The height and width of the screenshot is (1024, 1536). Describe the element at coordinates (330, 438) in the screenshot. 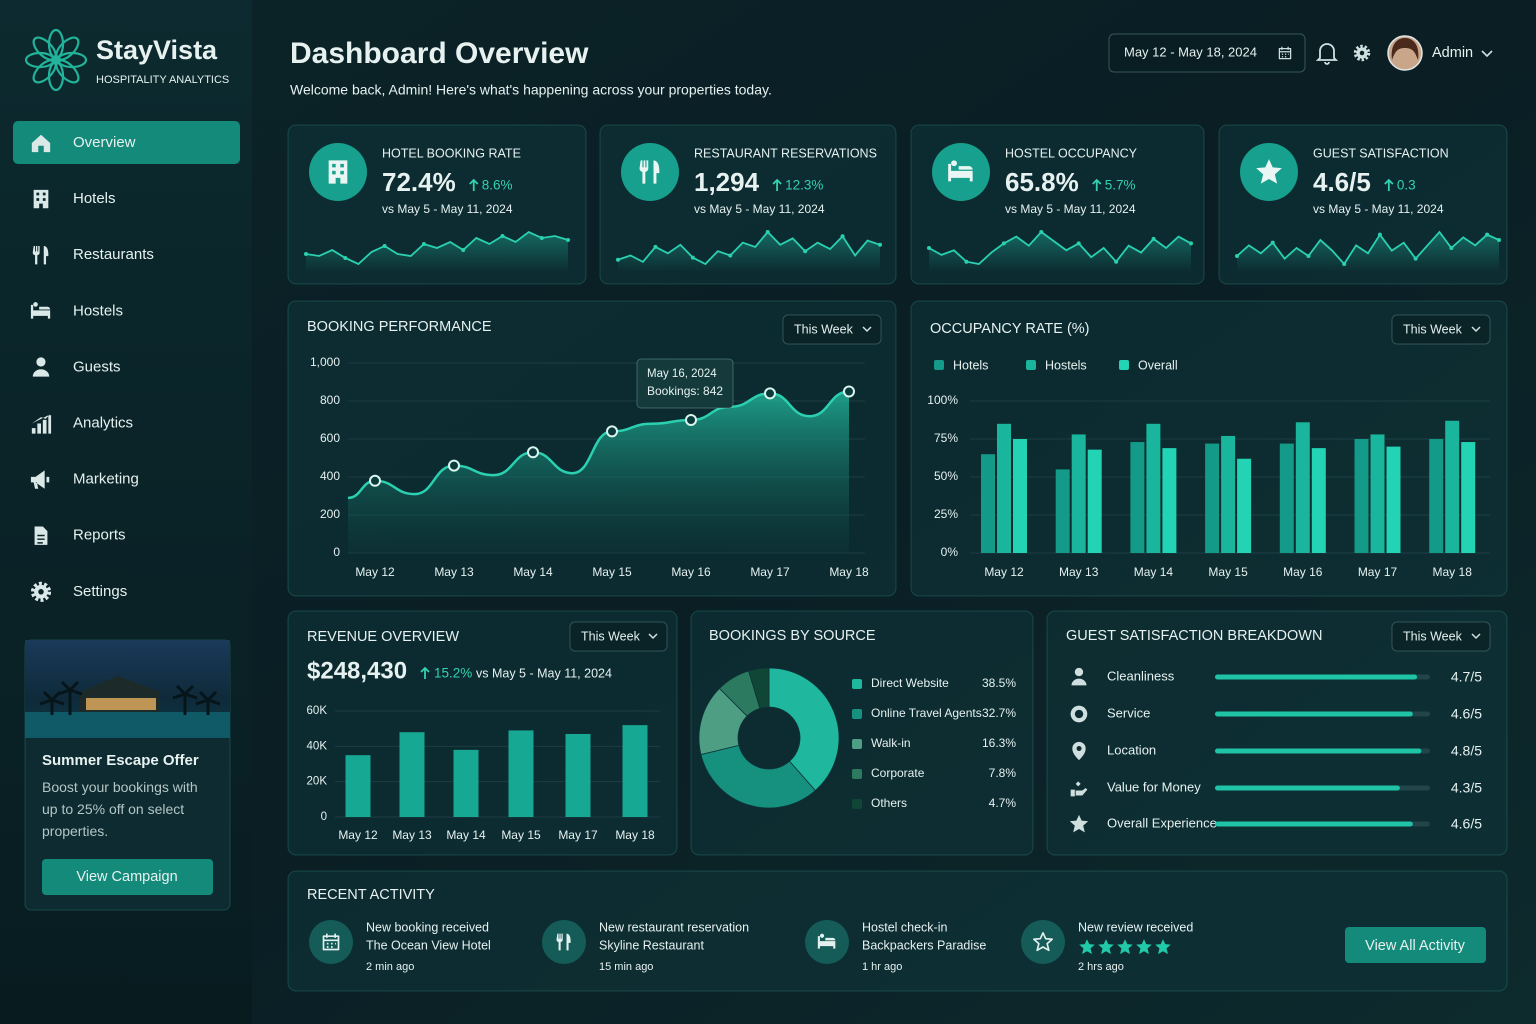

I see `y-tick-label: 600` at that location.